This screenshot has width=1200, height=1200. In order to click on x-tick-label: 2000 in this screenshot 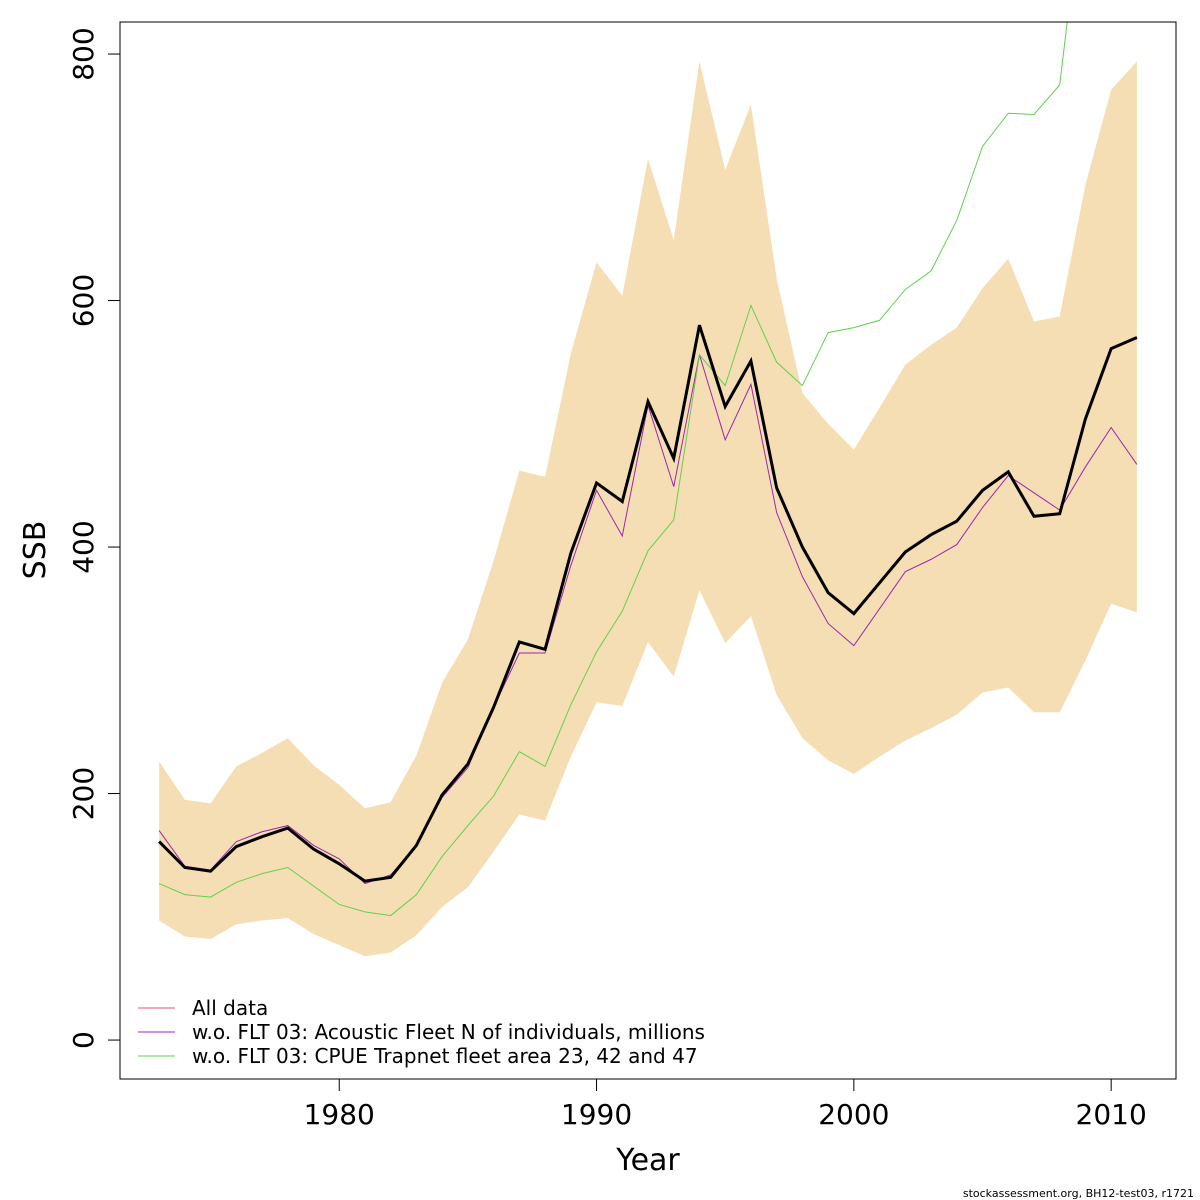, I will do `click(853, 1114)`.